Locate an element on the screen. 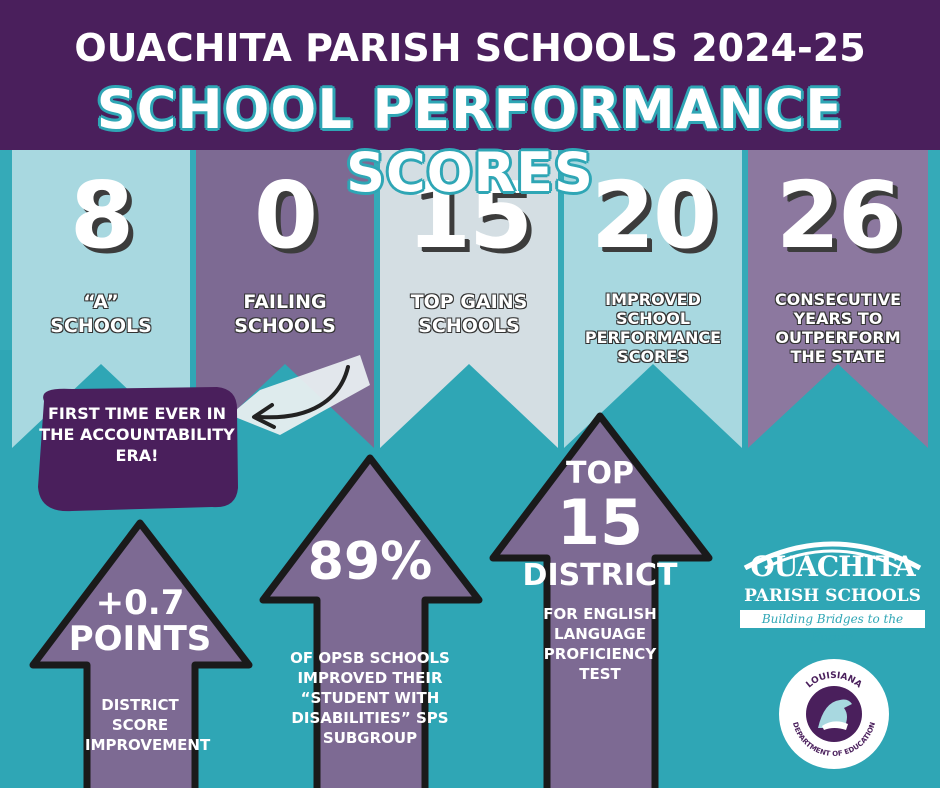  banner-label: “A” SCHOOLS is located at coordinates (101, 314).